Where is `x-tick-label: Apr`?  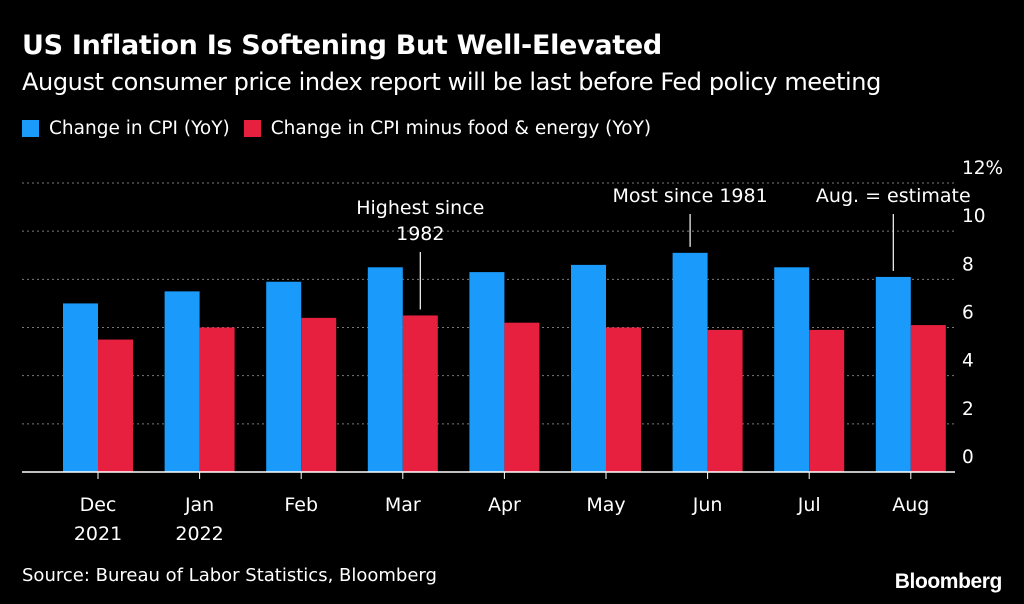 x-tick-label: Apr is located at coordinates (504, 505).